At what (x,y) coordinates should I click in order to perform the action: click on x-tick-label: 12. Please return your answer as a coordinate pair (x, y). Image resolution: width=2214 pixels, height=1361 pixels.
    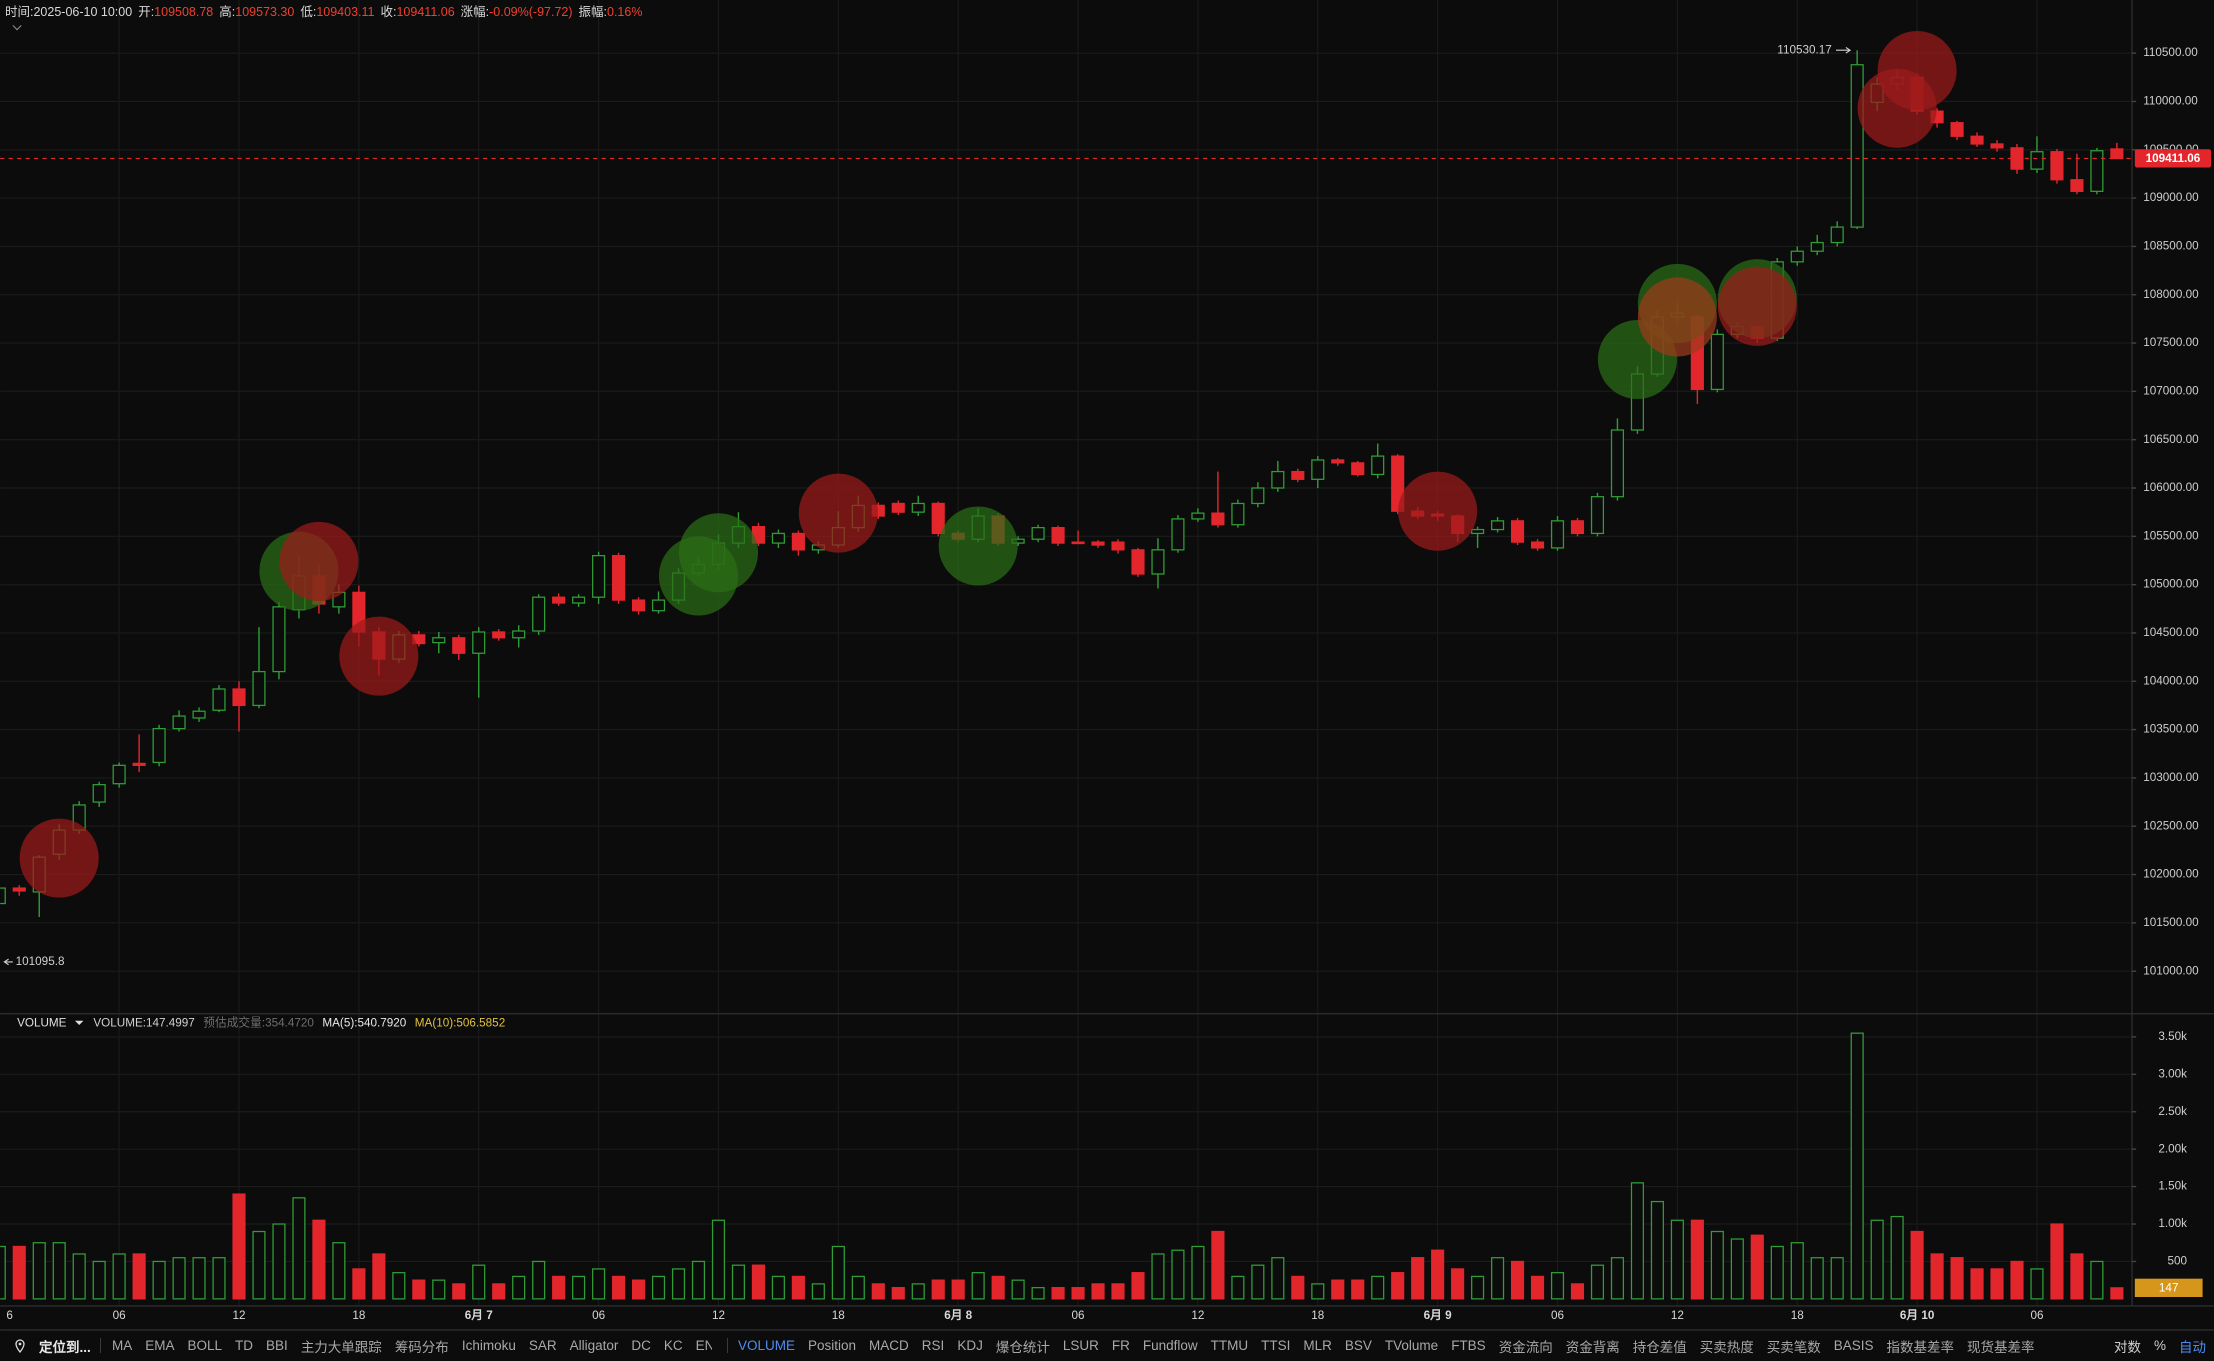
    Looking at the image, I should click on (238, 1315).